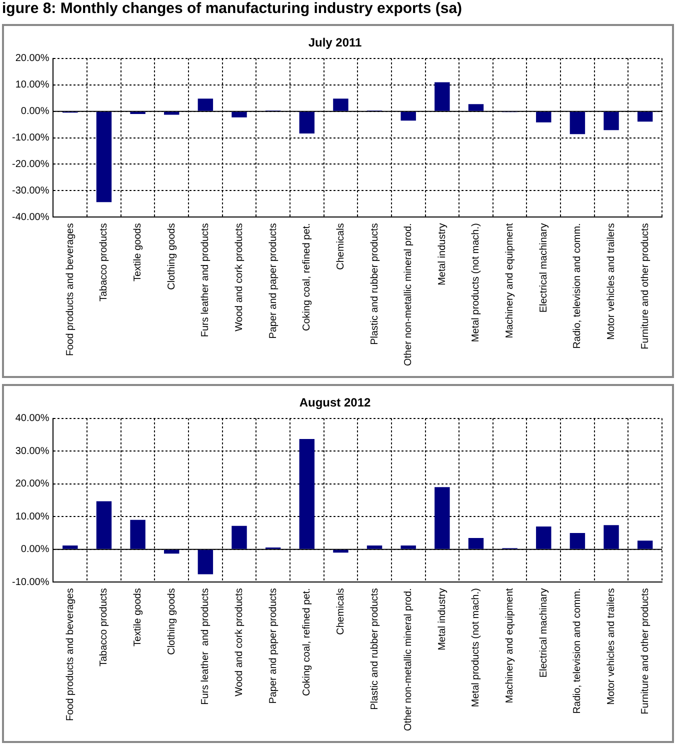  What do you see at coordinates (335, 403) in the screenshot?
I see `chart-title: August 2012` at bounding box center [335, 403].